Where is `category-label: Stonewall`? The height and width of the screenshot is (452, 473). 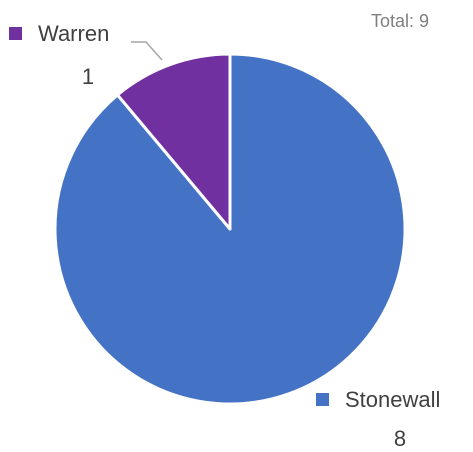 category-label: Stonewall is located at coordinates (392, 399).